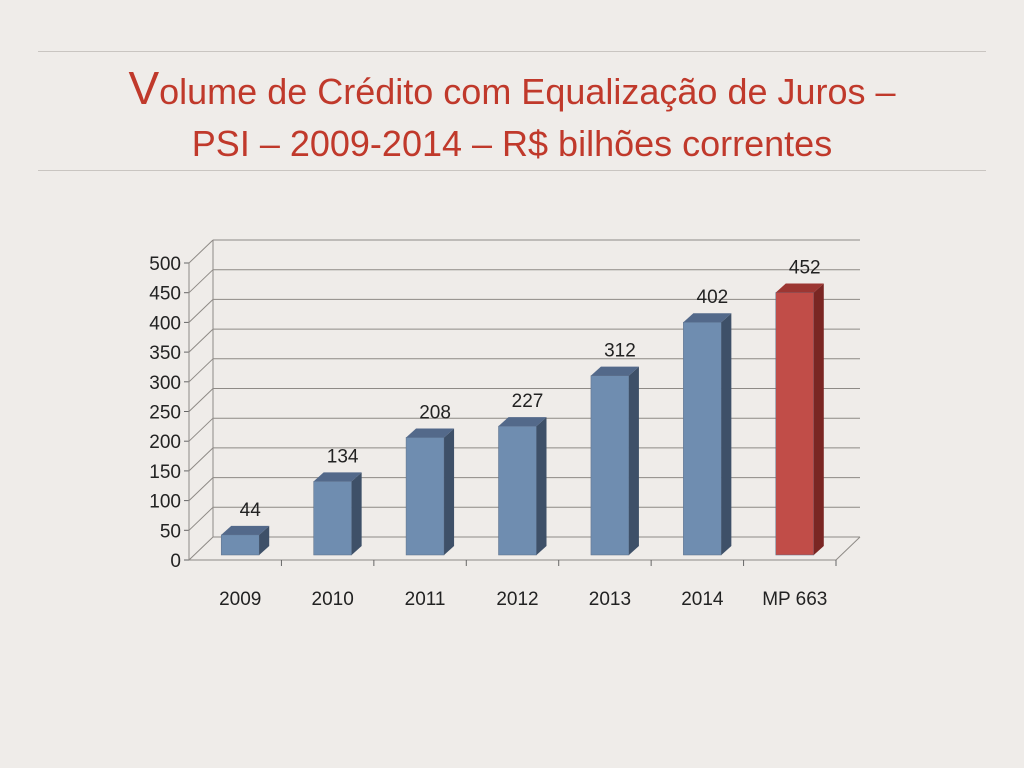 The width and height of the screenshot is (1024, 768). I want to click on y-tick-label: 250, so click(165, 413).